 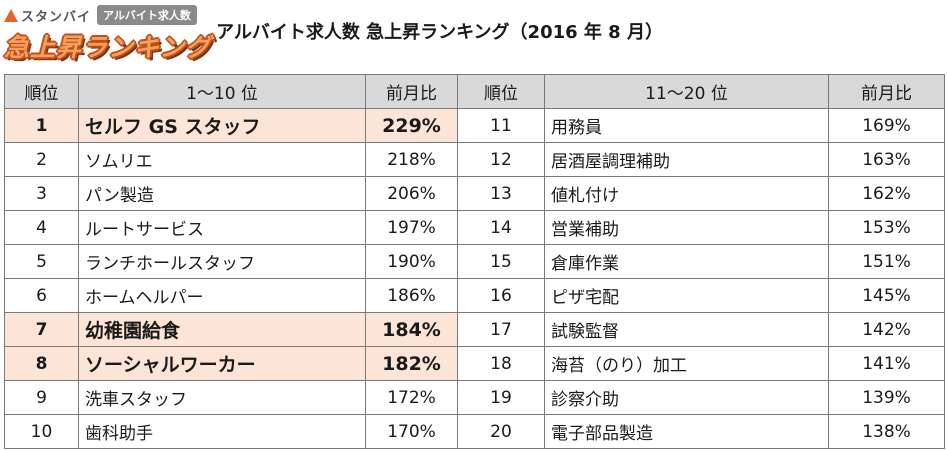 I want to click on job-name-cell: 倉庫作業, so click(x=686, y=261).